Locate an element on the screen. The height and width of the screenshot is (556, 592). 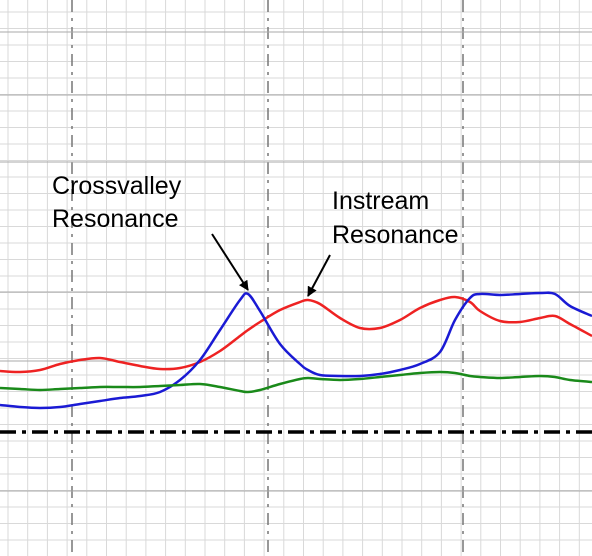
series-line-red is located at coordinates (296, 334).